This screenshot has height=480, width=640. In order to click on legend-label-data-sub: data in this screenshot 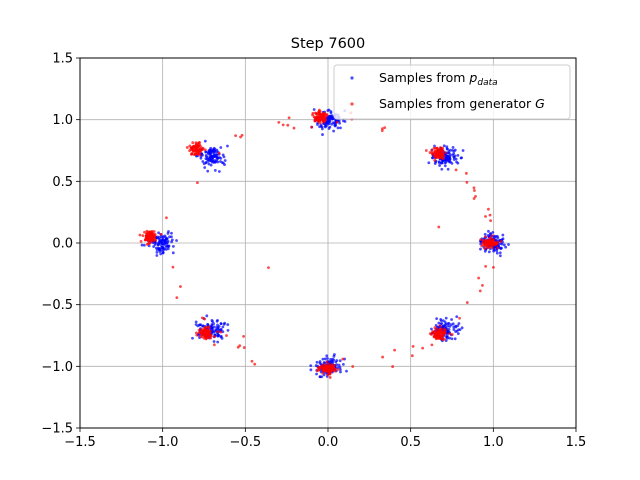, I will do `click(487, 83)`.